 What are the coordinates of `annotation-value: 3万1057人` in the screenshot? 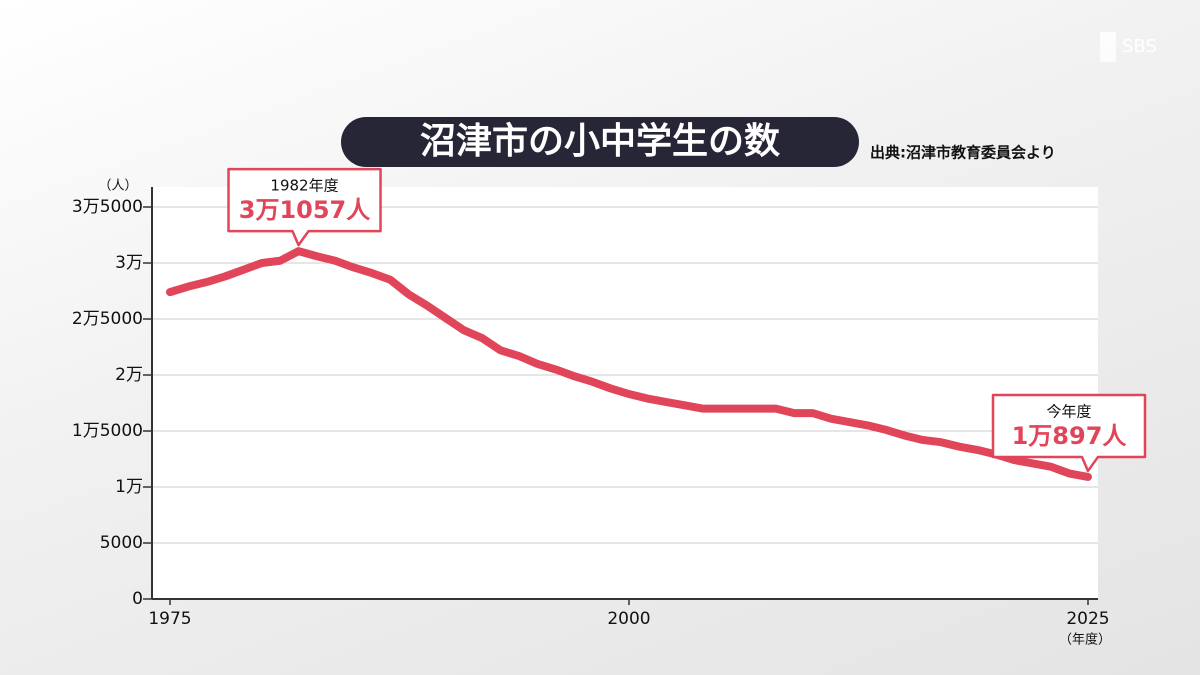 It's located at (305, 210).